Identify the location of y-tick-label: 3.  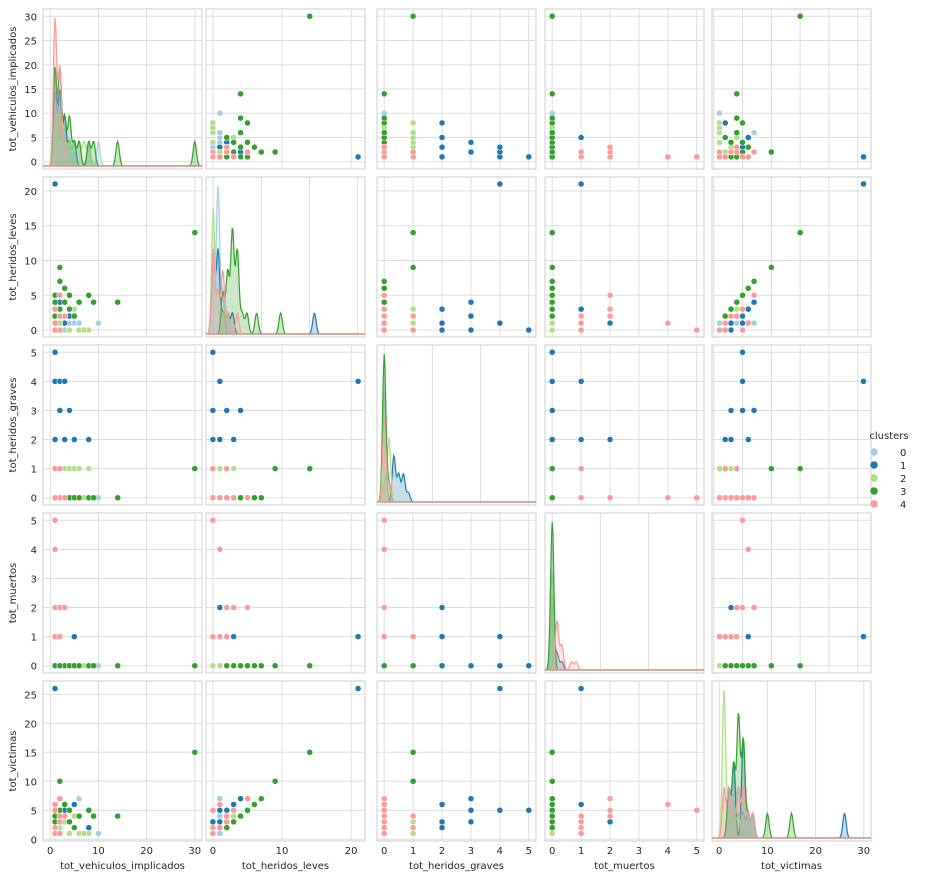
(34, 579).